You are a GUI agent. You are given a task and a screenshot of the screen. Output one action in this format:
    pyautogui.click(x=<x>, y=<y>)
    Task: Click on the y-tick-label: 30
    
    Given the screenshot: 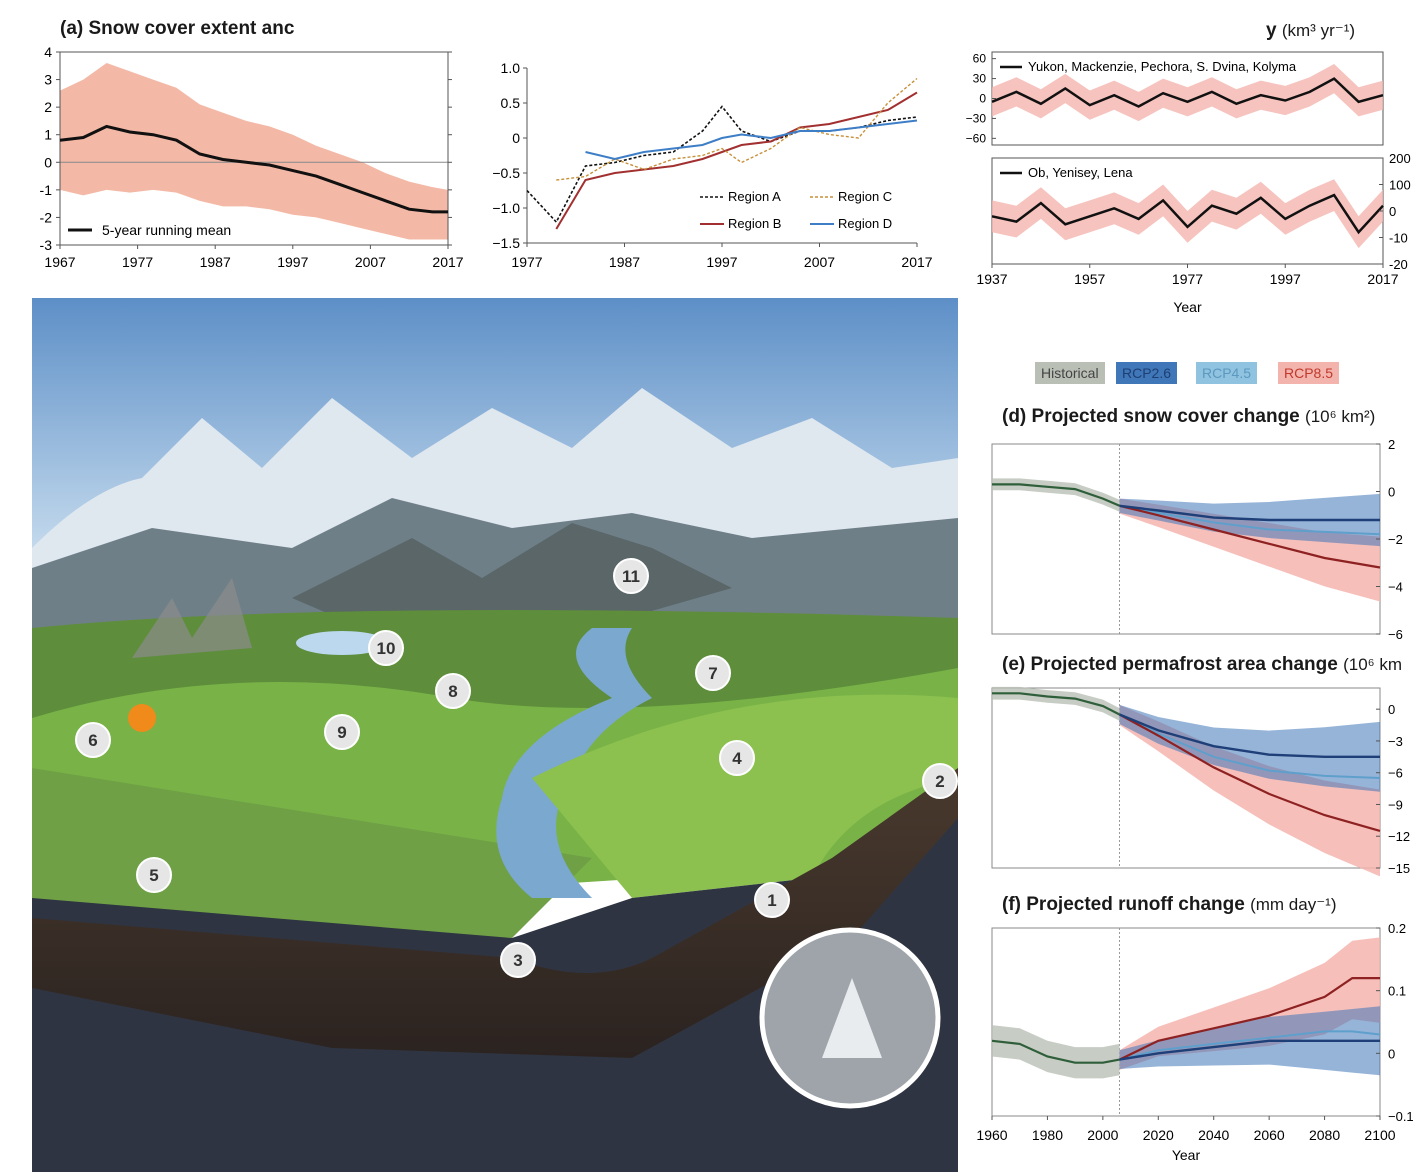 What is the action you would take?
    pyautogui.click(x=980, y=79)
    